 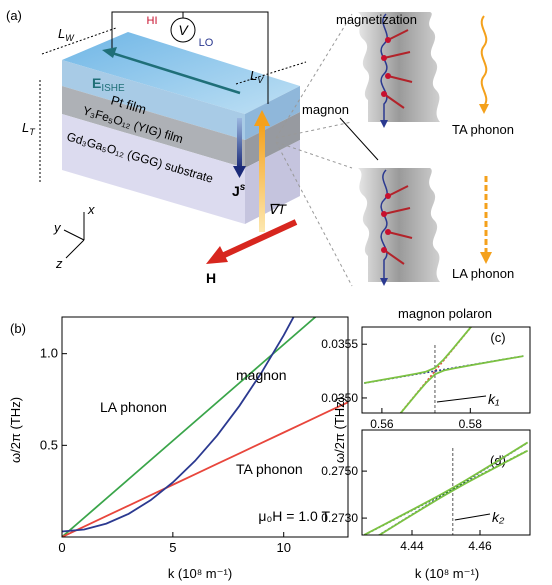 What do you see at coordinates (494, 399) in the screenshot?
I see `annotation: k₁` at bounding box center [494, 399].